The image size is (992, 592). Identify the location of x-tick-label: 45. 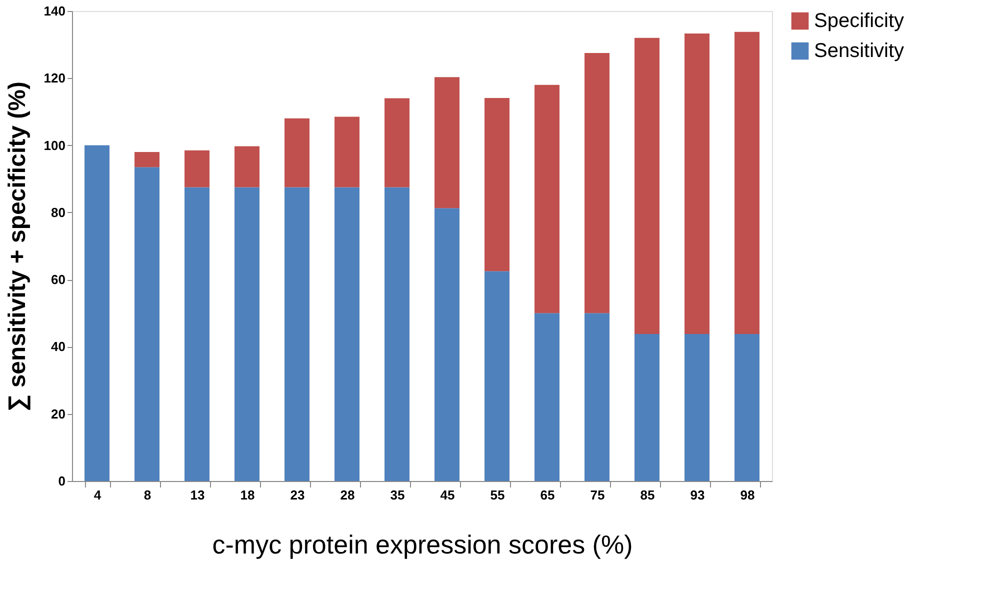
(447, 495).